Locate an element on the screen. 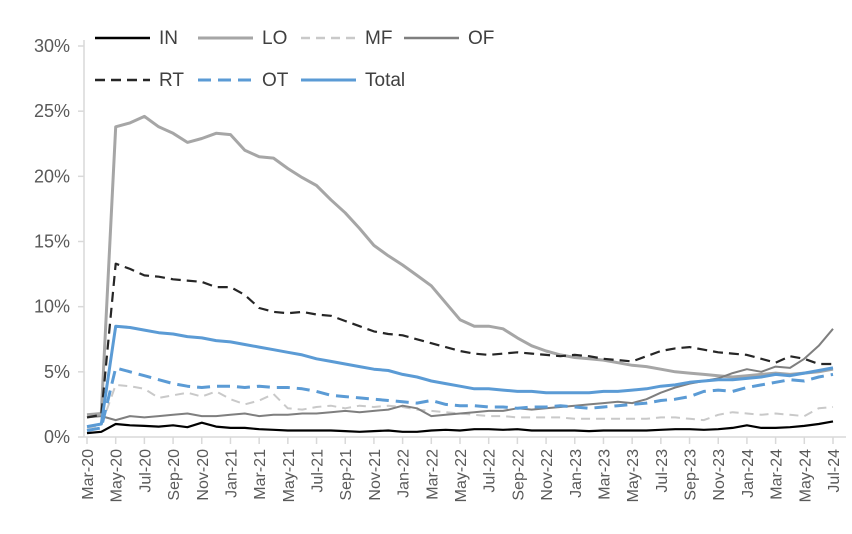 The height and width of the screenshot is (534, 852). y-tick-label: 10% is located at coordinates (52, 307).